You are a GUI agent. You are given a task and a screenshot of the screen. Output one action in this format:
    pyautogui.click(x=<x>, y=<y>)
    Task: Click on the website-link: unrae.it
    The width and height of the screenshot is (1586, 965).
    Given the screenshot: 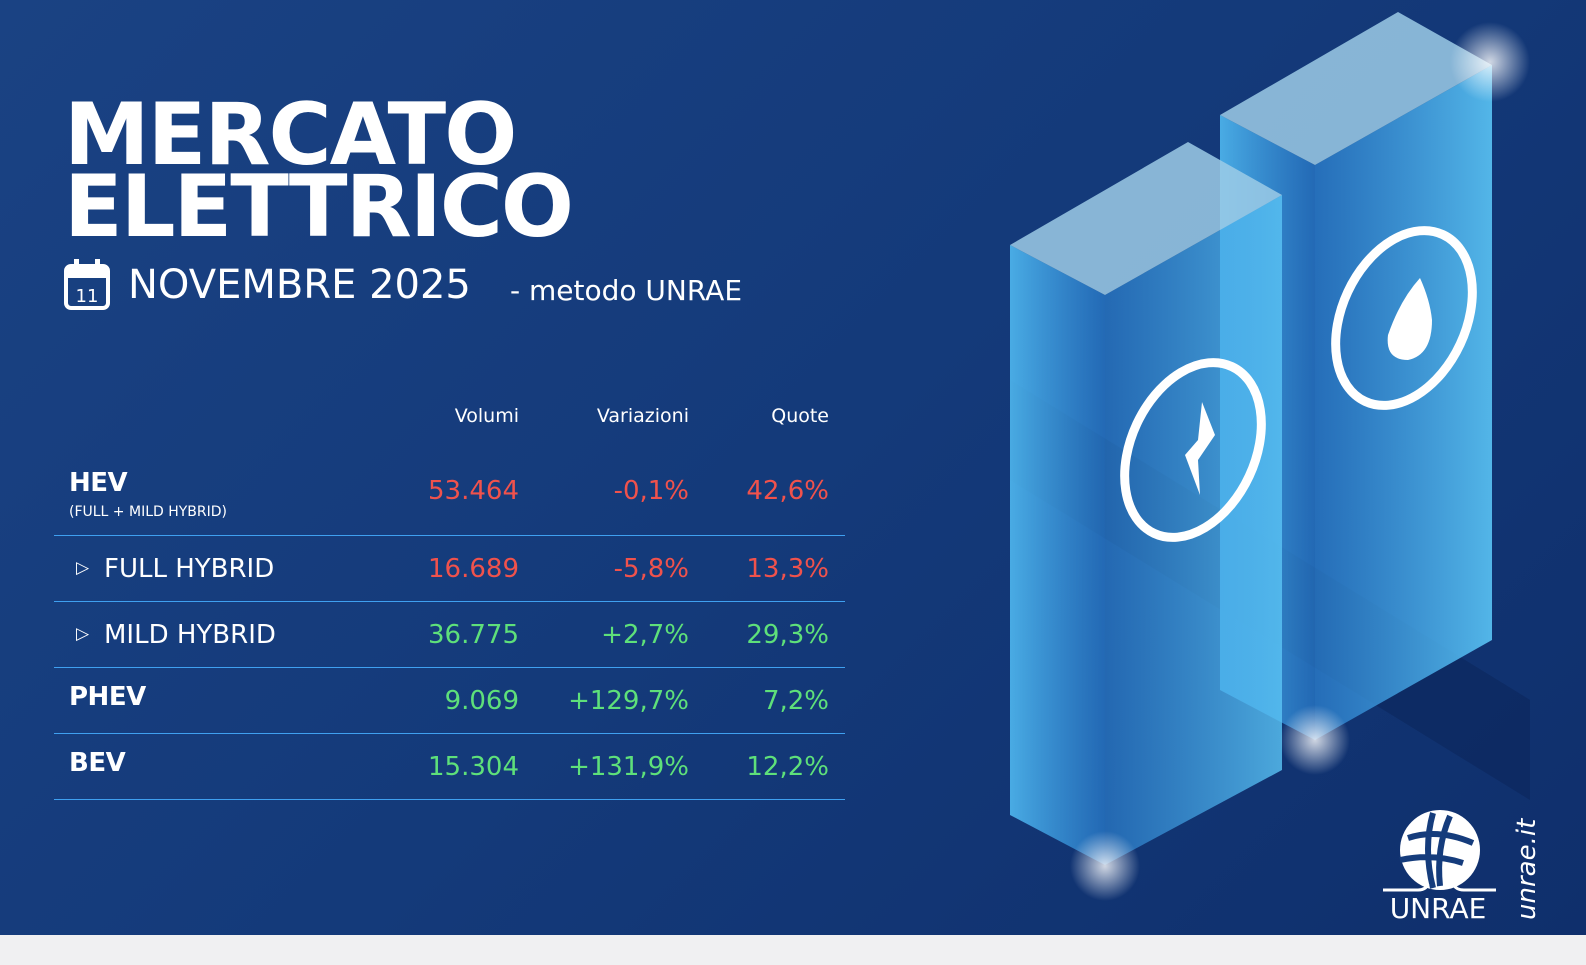 What is the action you would take?
    pyautogui.click(x=1527, y=869)
    